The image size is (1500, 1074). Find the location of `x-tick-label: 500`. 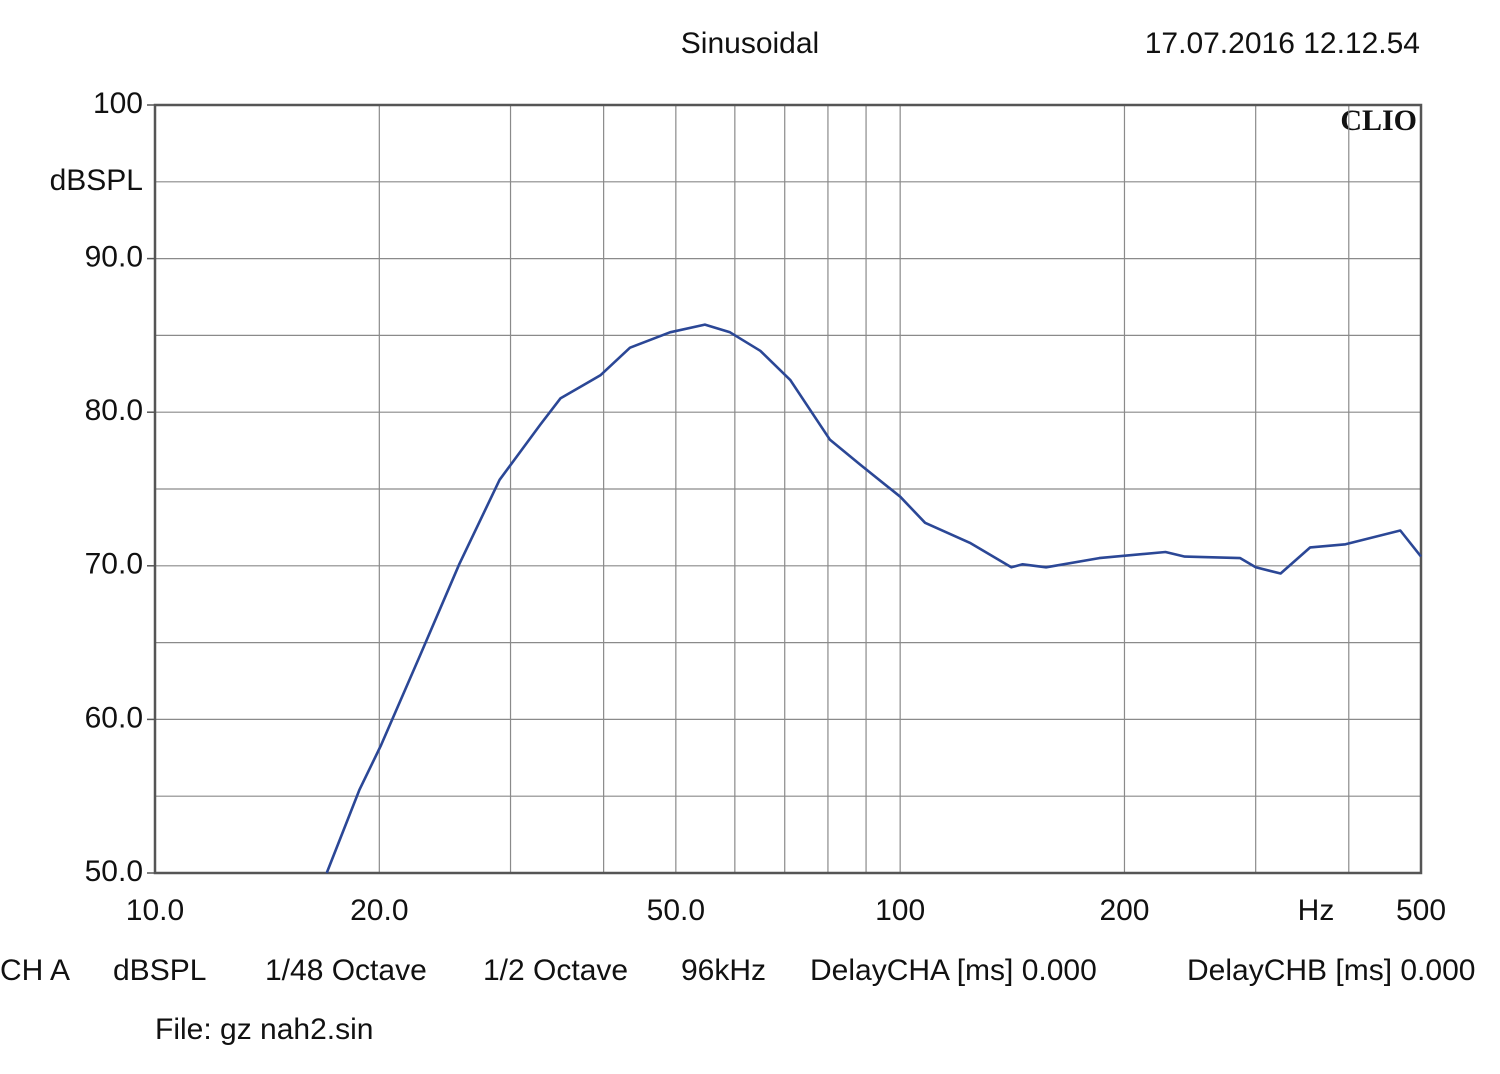

x-tick-label: 500 is located at coordinates (1421, 910).